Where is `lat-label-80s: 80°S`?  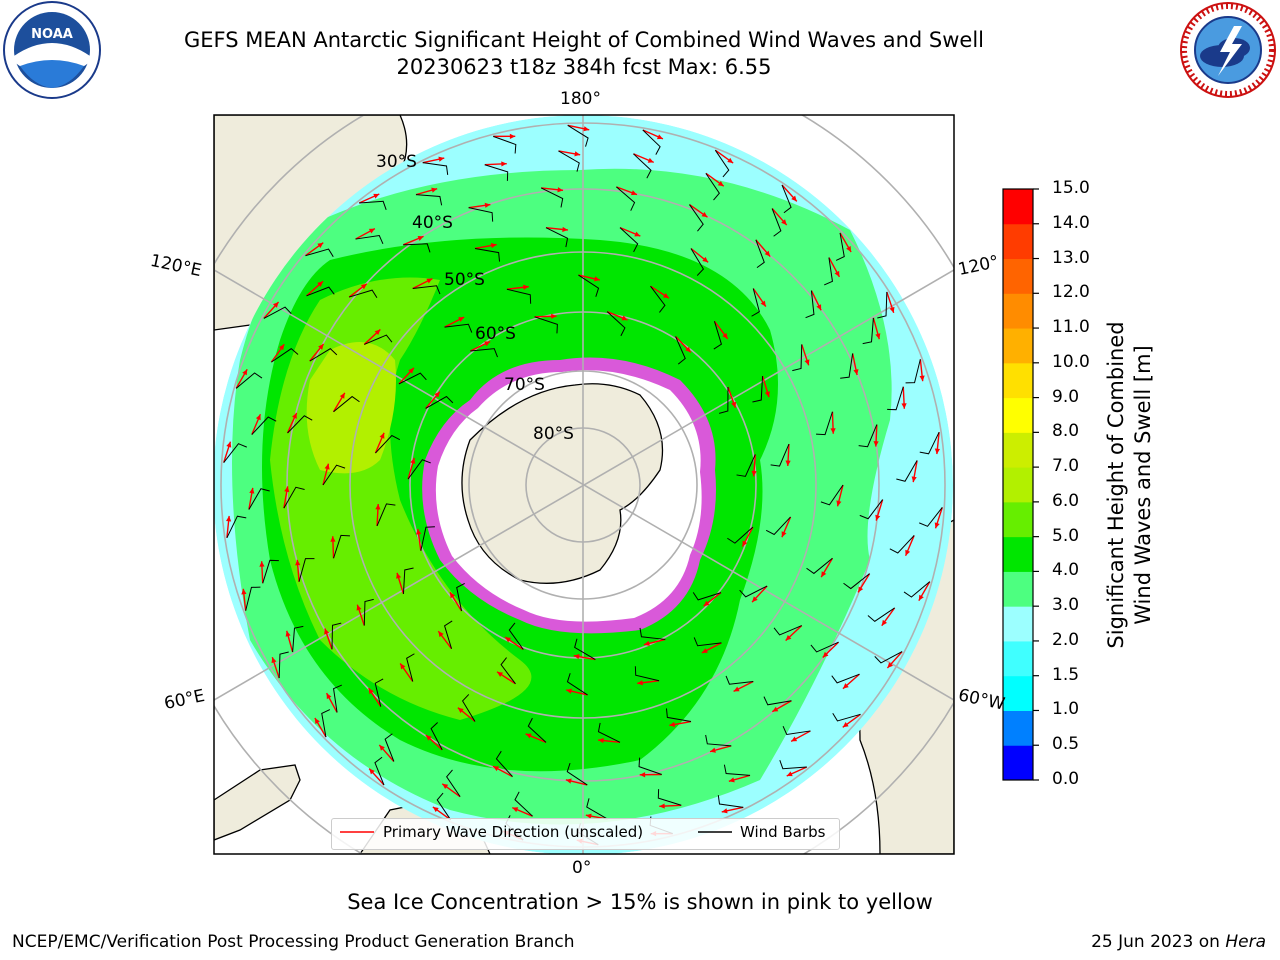
lat-label-80s: 80°S is located at coordinates (553, 434).